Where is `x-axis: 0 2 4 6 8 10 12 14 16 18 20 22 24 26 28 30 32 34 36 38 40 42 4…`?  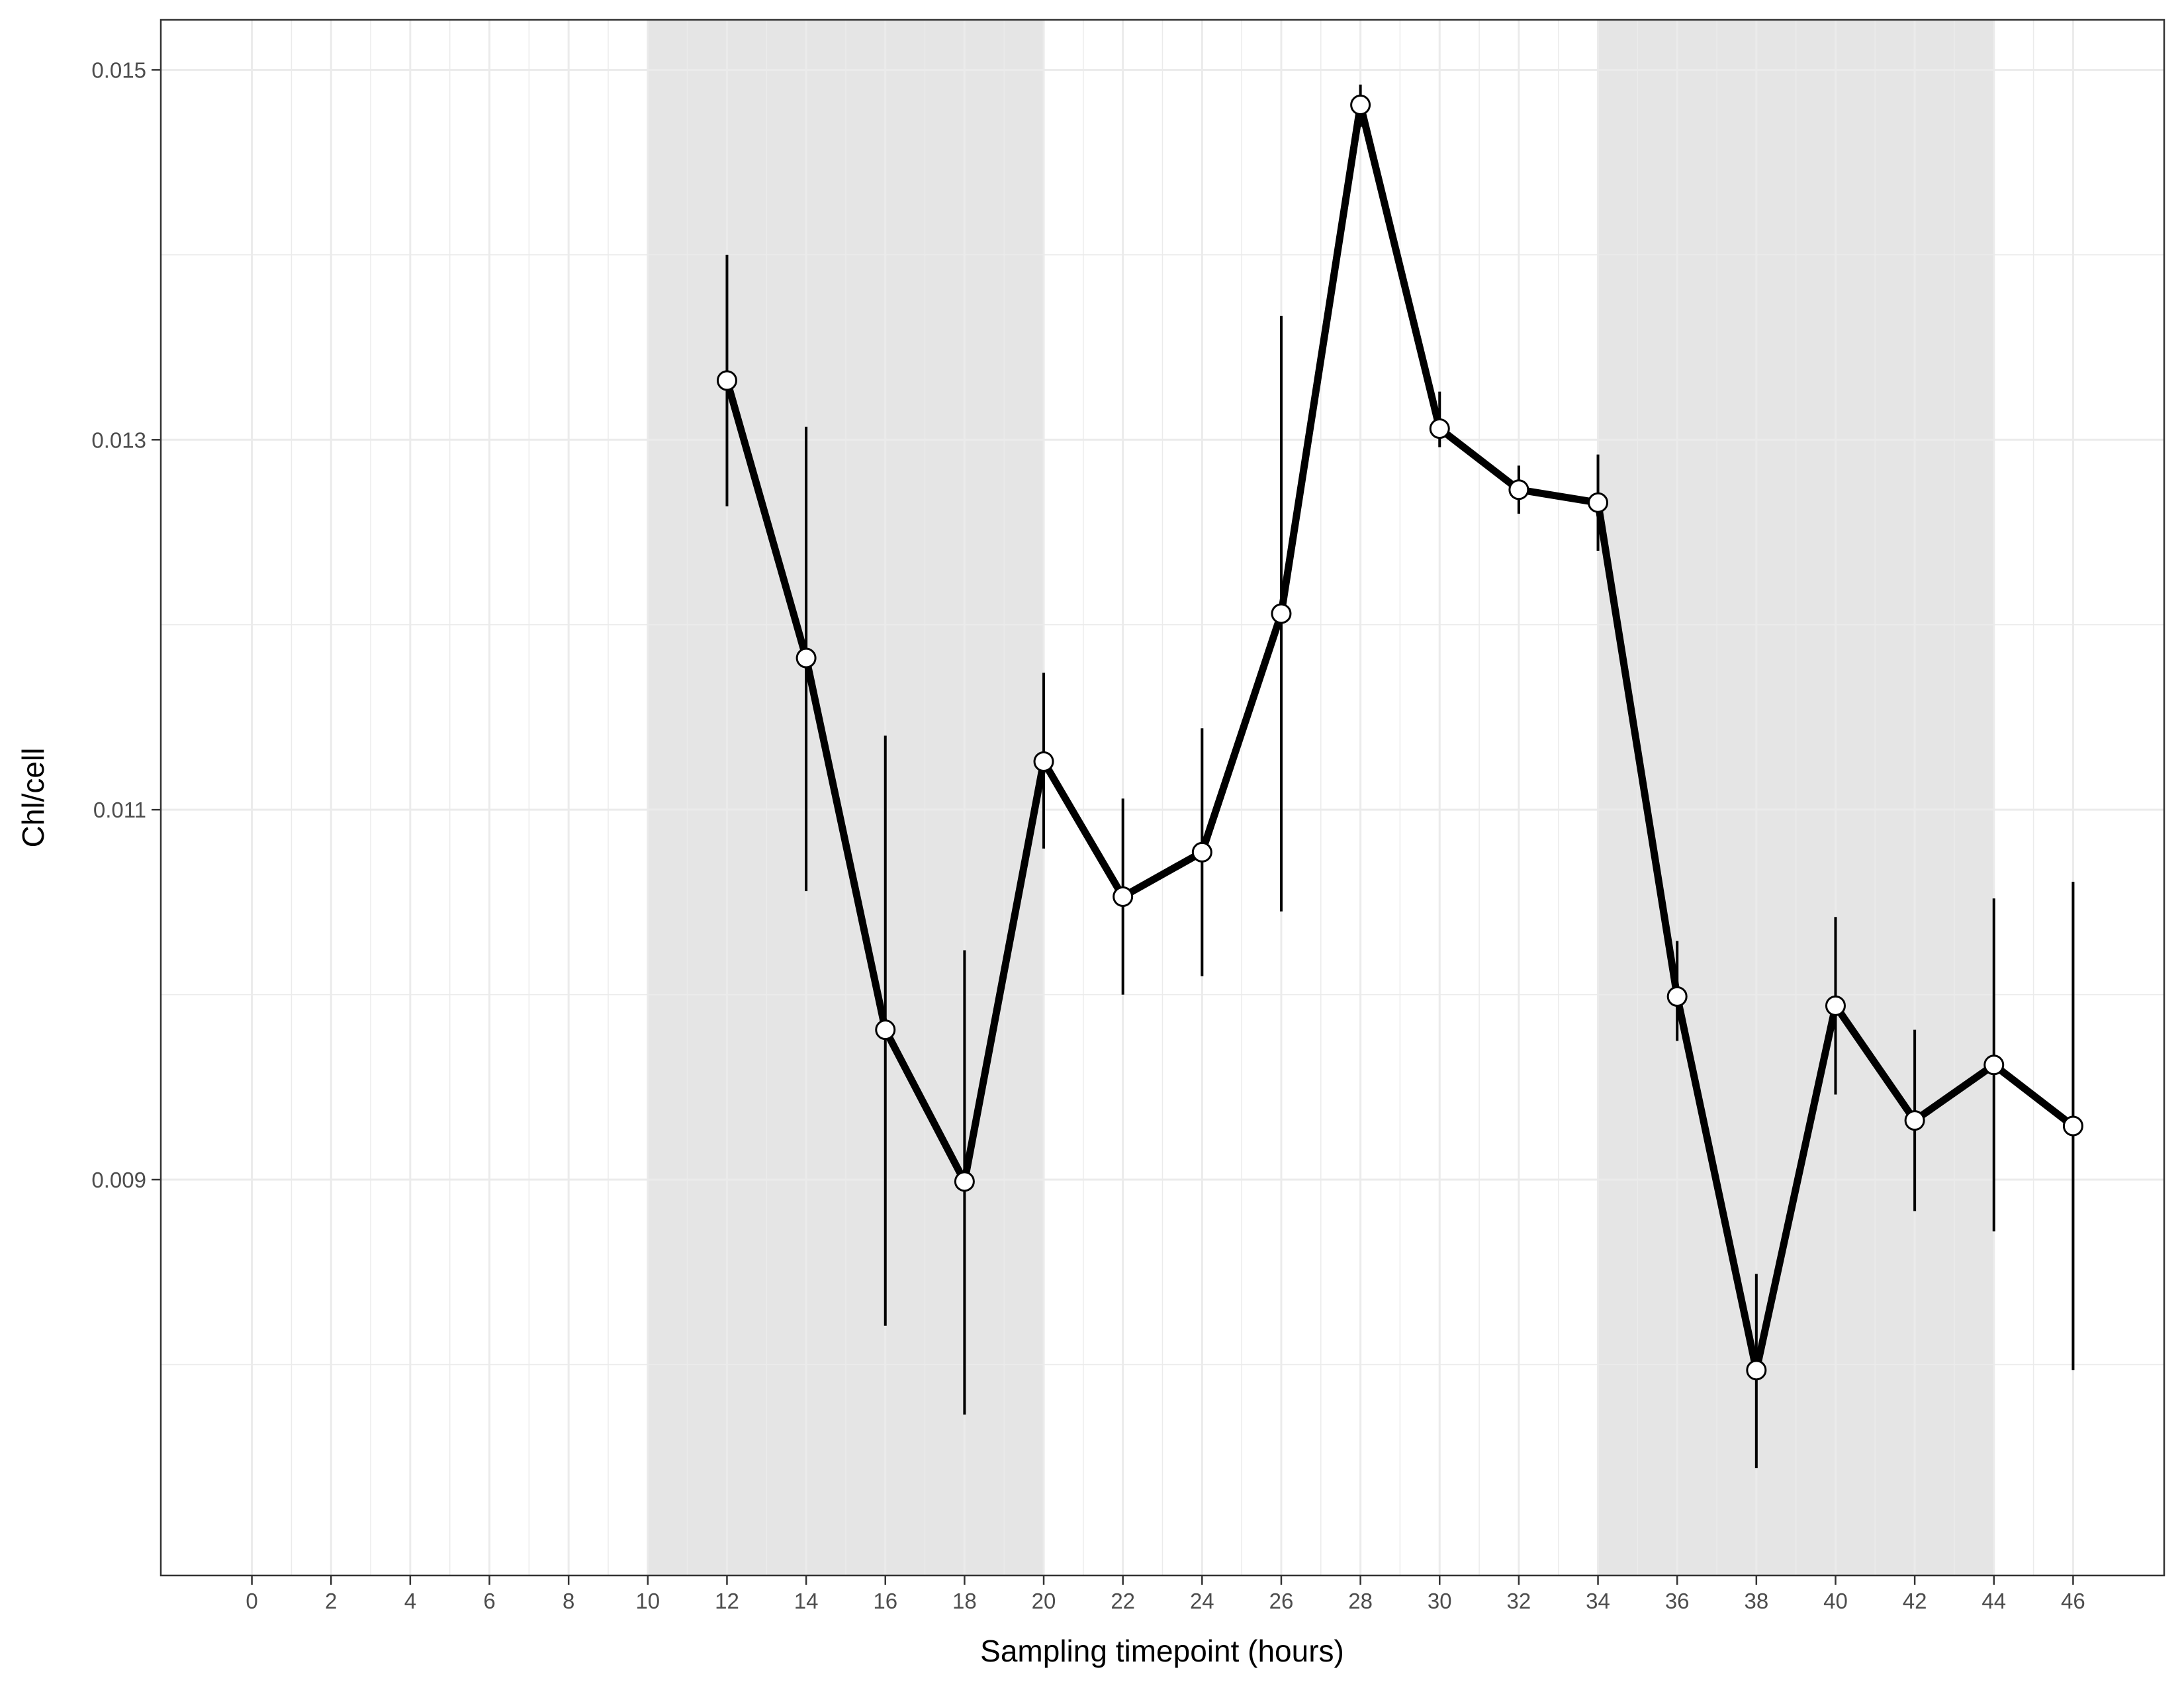
x-axis: 0 2 4 6 8 10 12 14 16 18 20 22 24 26 28 30 32 34 36 38 40 42 4… is located at coordinates (1165, 1594).